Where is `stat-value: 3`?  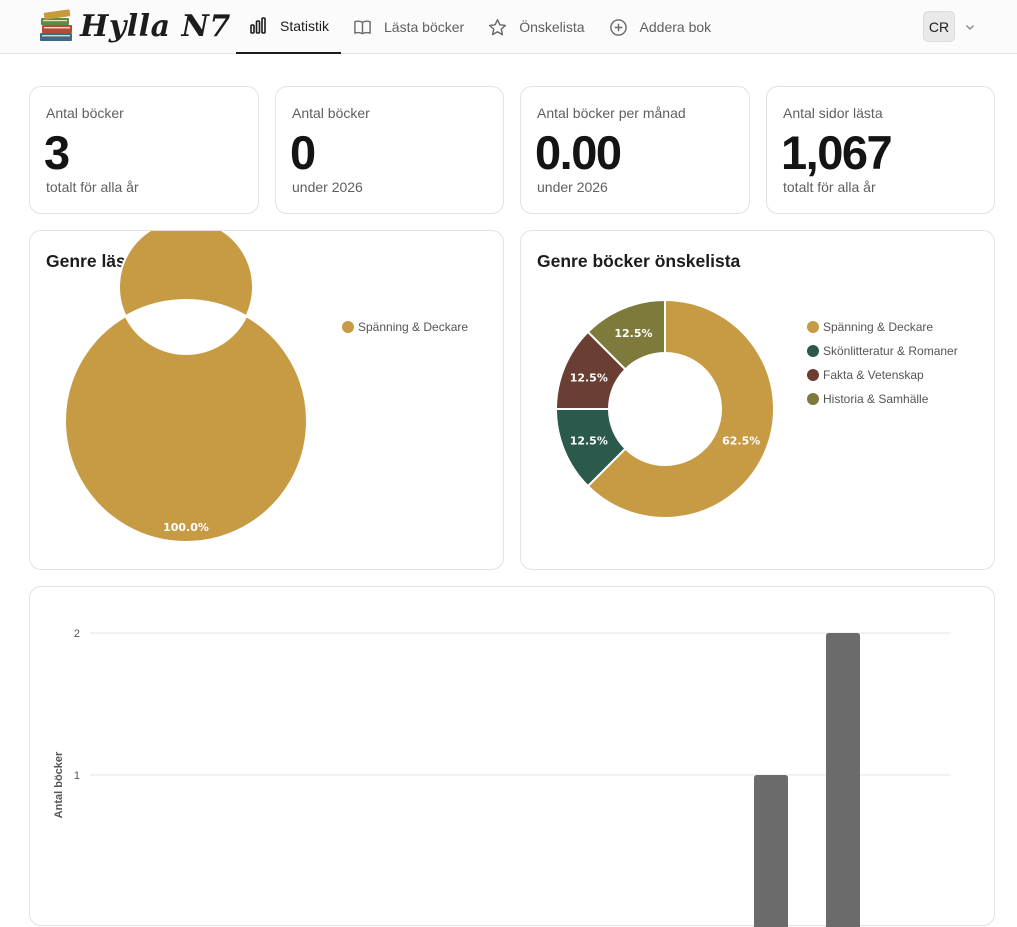 stat-value: 3 is located at coordinates (57, 152).